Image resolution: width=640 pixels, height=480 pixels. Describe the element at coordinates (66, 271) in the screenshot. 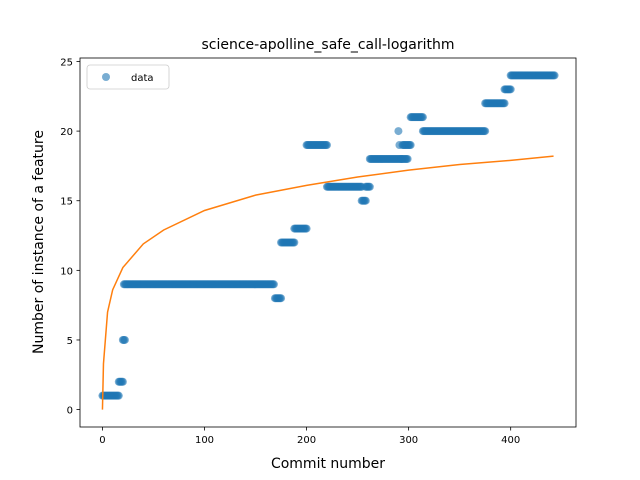

I see `y-tick-label: 10` at that location.